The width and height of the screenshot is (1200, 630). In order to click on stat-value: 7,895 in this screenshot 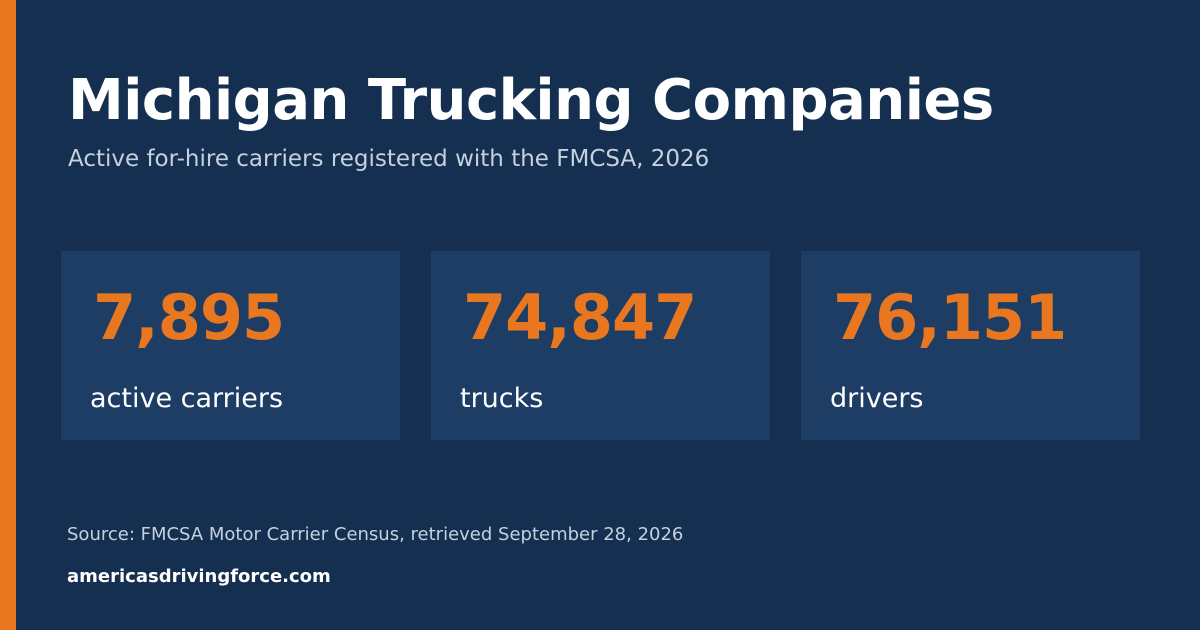, I will do `click(189, 317)`.